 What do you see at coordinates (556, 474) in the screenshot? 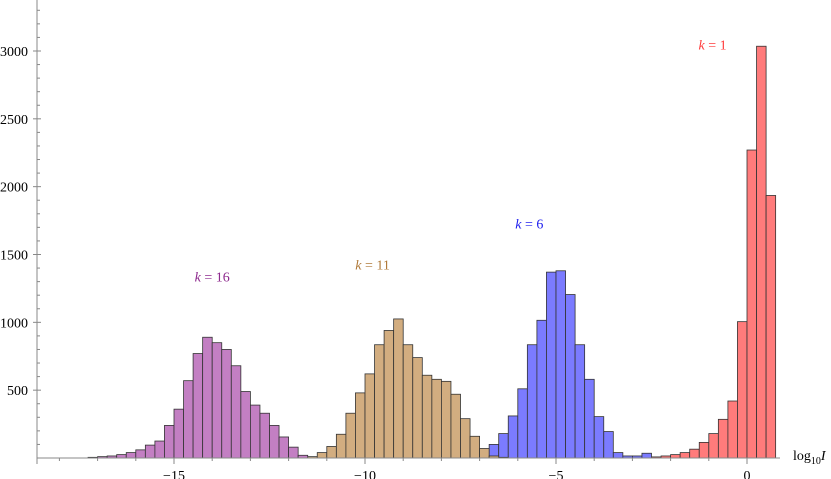
I see `x-tick-label: −5` at bounding box center [556, 474].